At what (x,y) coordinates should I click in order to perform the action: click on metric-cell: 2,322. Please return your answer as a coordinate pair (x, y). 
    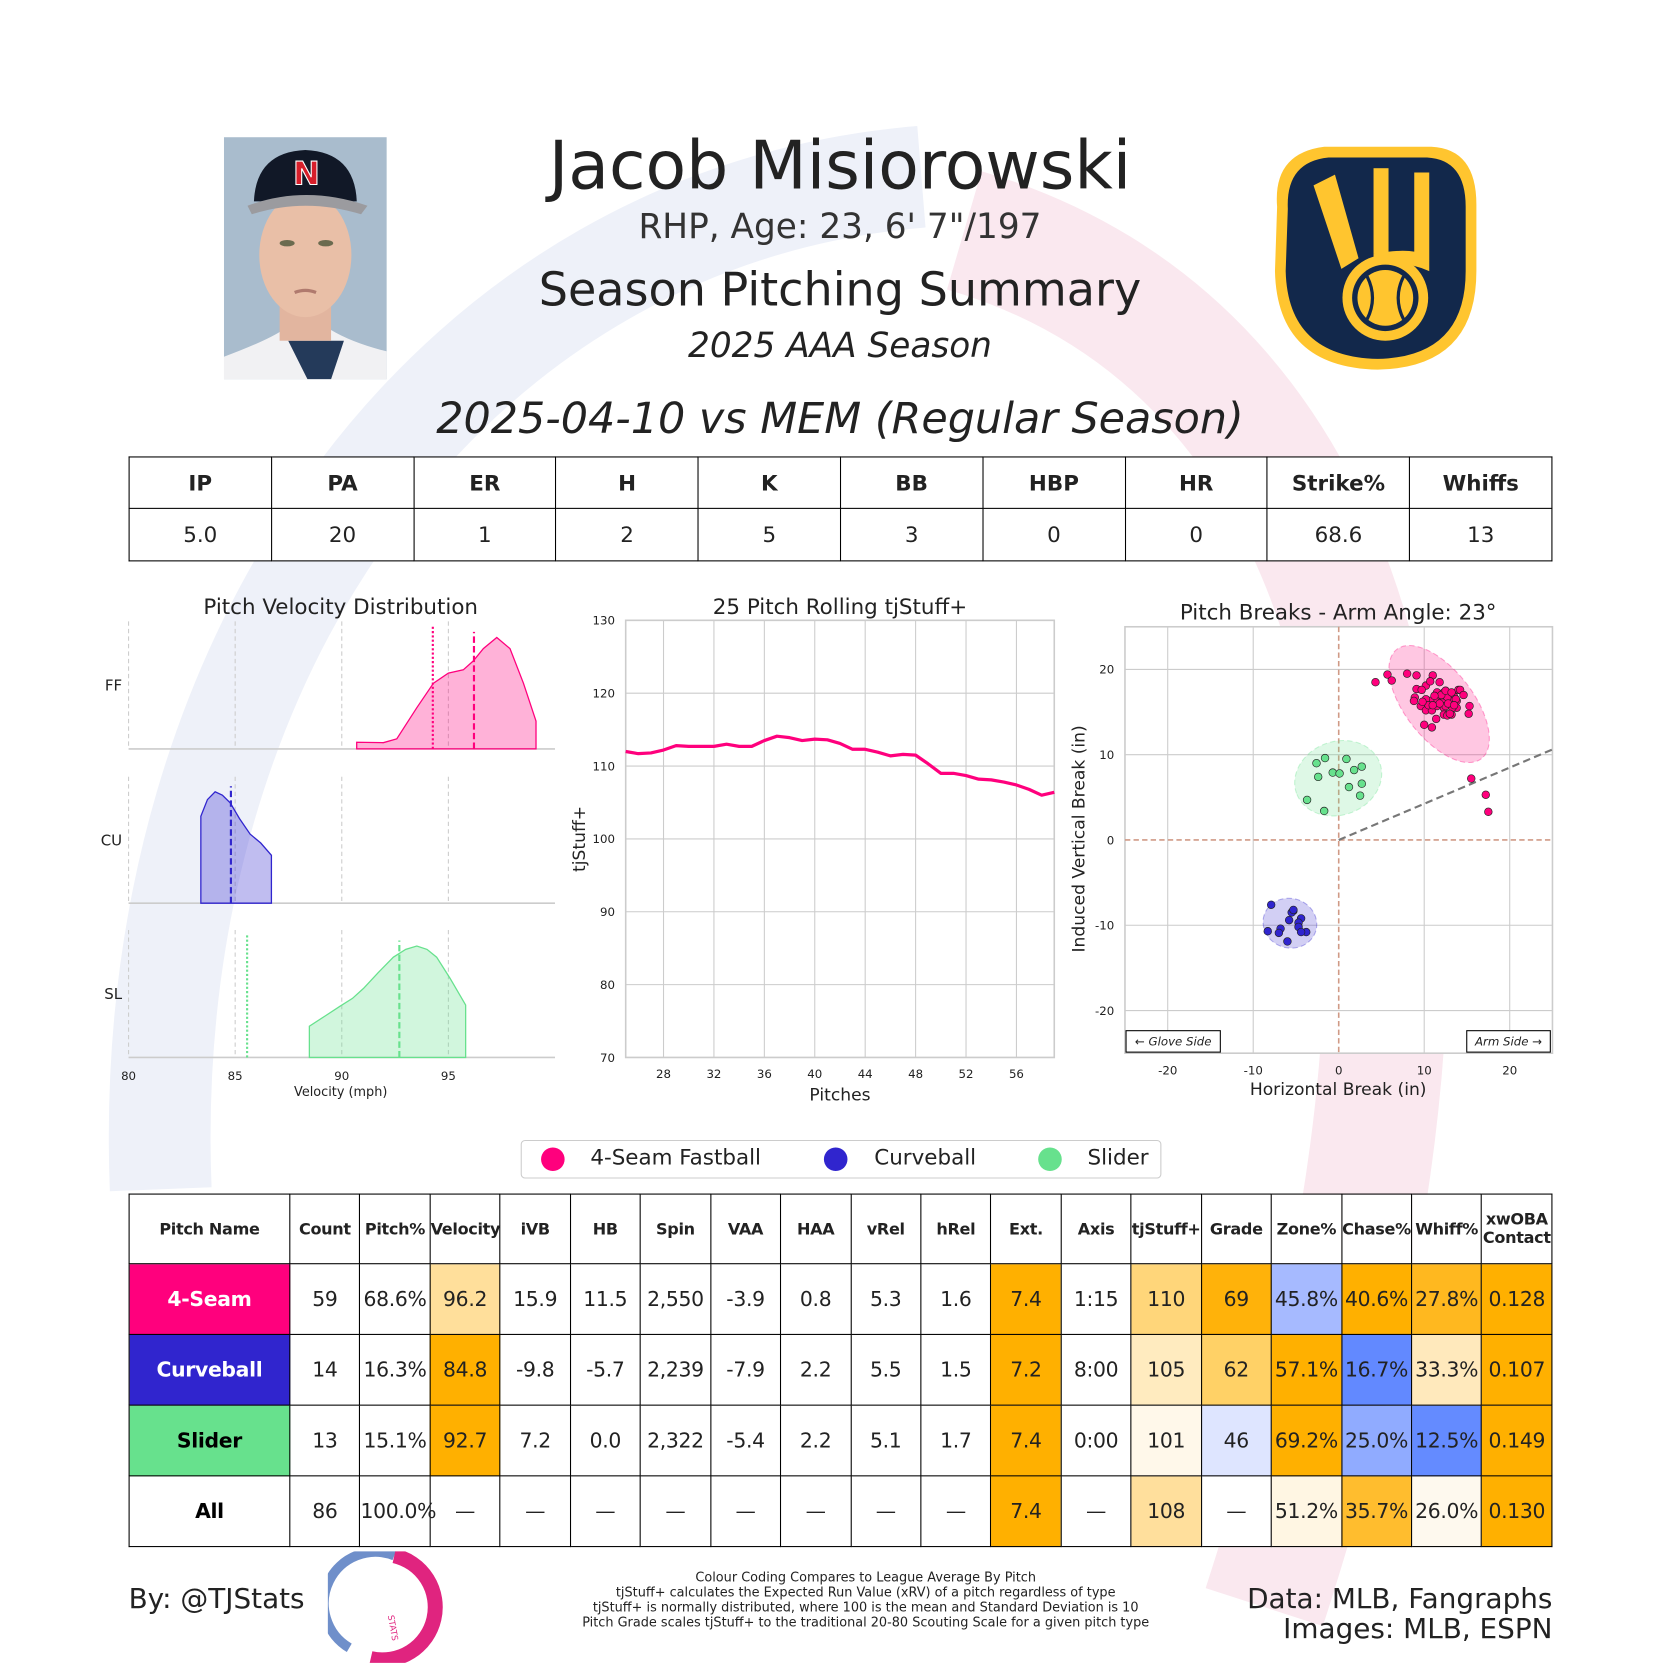
    Looking at the image, I should click on (675, 1440).